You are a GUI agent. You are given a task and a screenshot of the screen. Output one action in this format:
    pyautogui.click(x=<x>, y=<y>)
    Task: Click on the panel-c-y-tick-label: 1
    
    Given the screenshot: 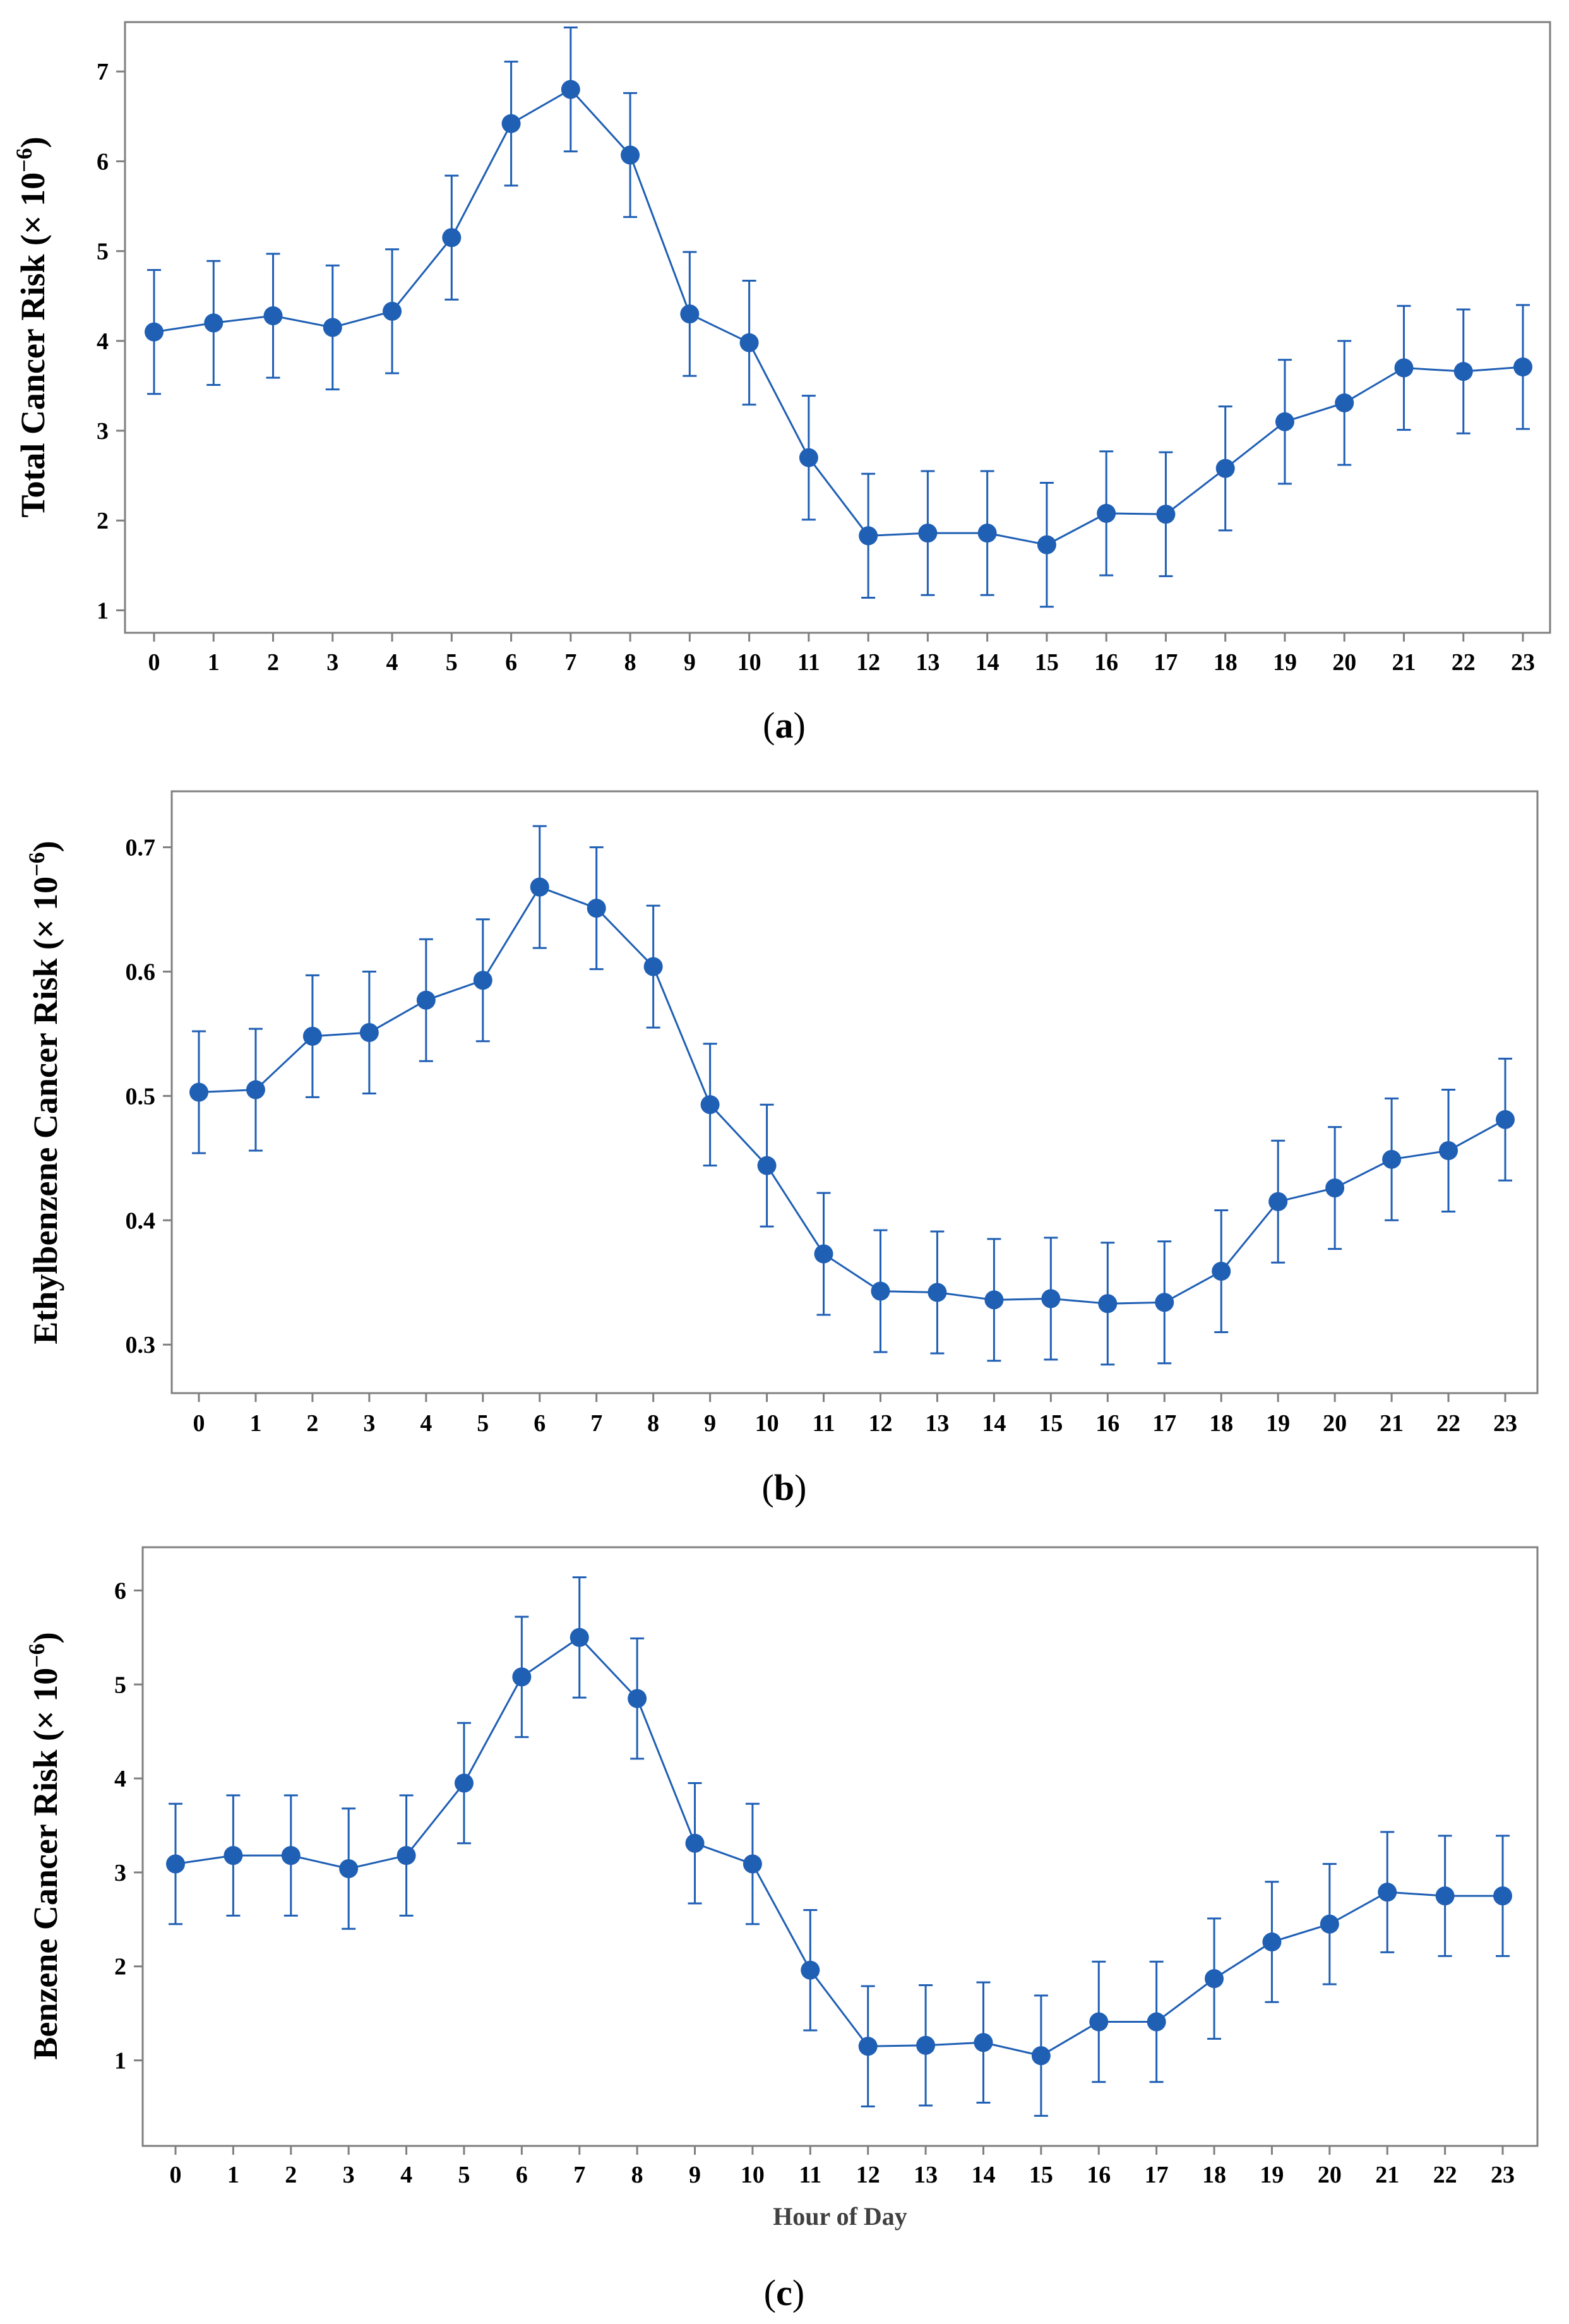 What is the action you would take?
    pyautogui.click(x=120, y=2061)
    